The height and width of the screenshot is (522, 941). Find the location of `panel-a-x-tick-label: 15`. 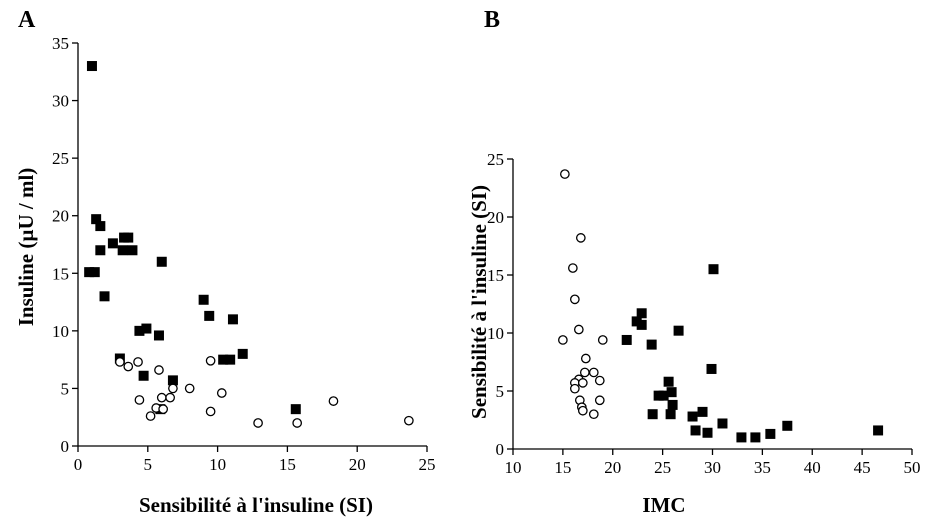

panel-a-x-tick-label: 15 is located at coordinates (287, 464).